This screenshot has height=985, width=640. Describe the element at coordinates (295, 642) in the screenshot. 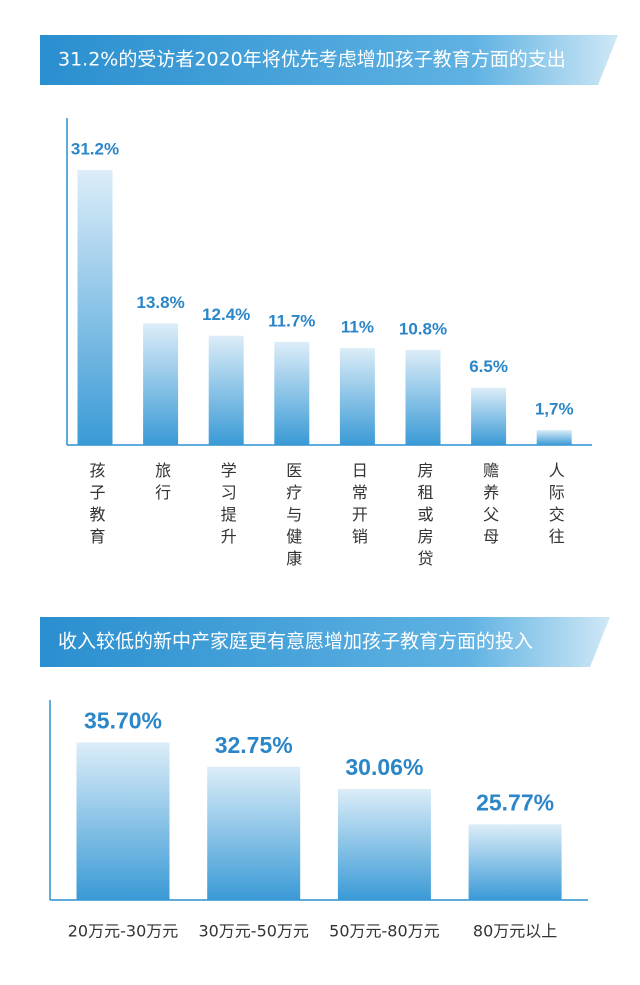

I see `chart-title: 收入较低的新中产家庭更有意愿增加孩子教育方面的投入` at that location.